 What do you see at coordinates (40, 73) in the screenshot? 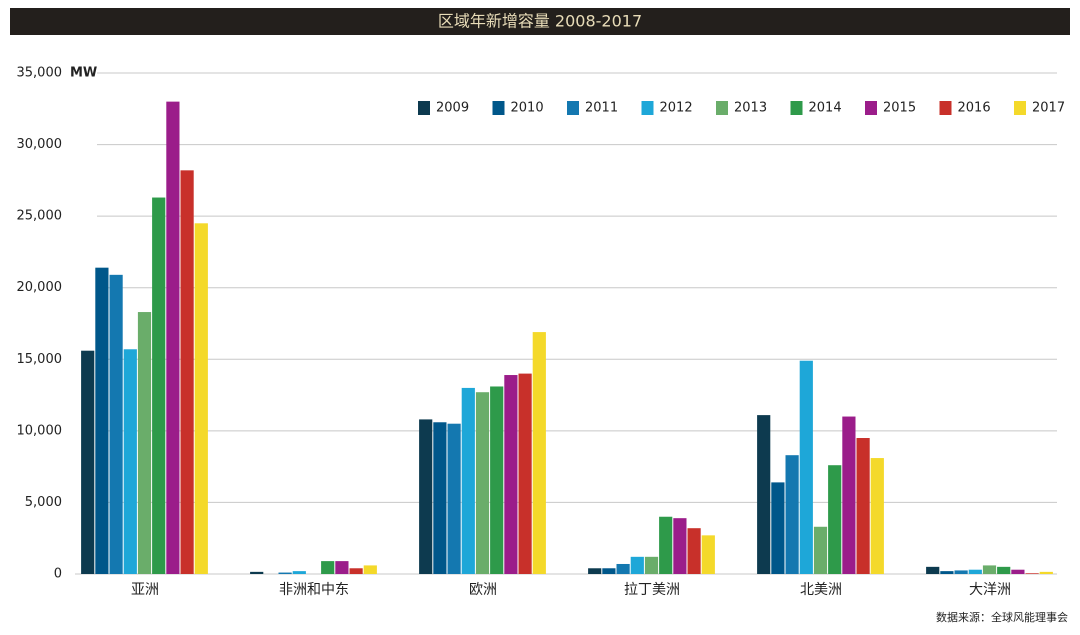
I see `y-tick-label: 35,000` at bounding box center [40, 73].